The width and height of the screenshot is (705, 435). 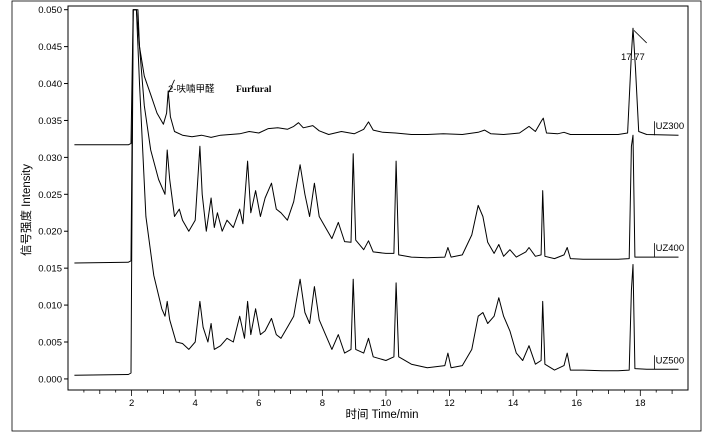 I want to click on y-tick-label: 0.035, so click(x=50, y=121).